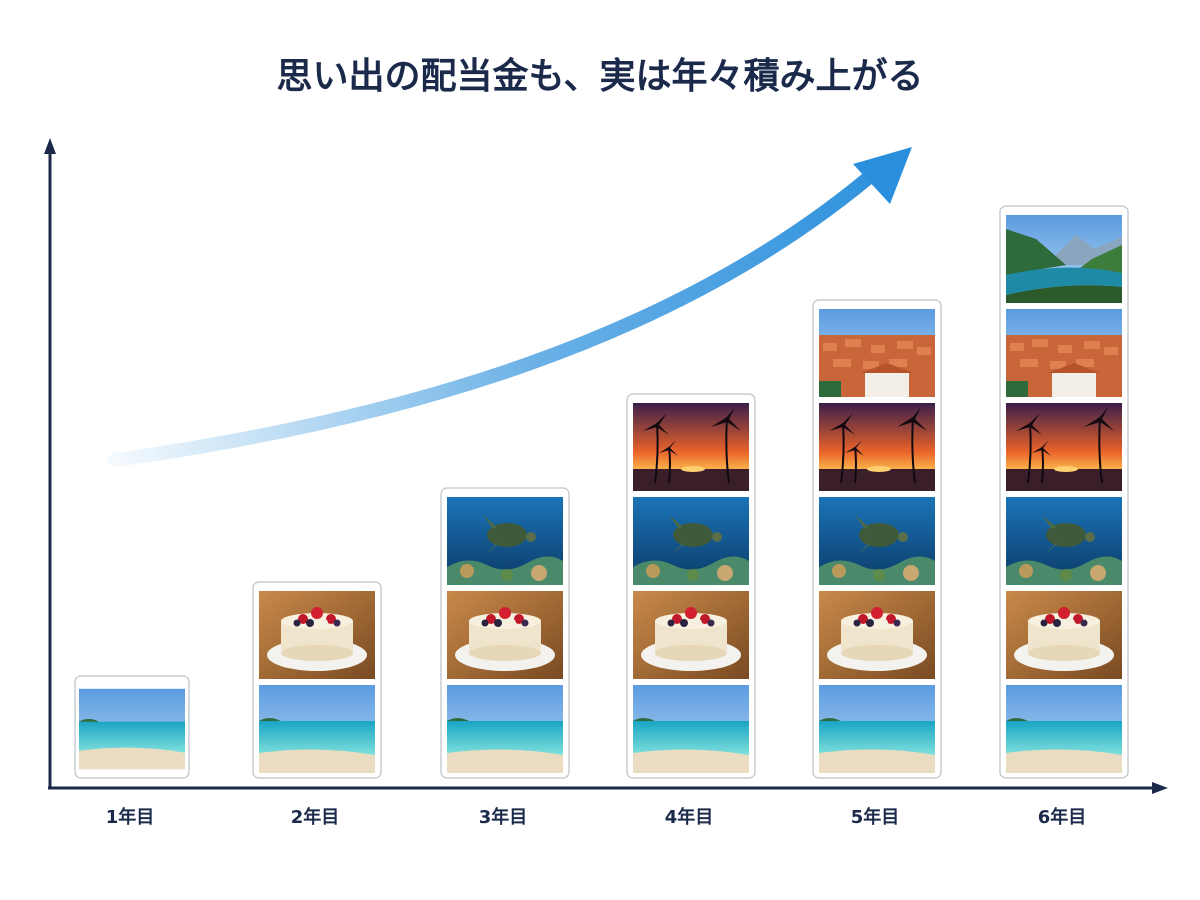 The image size is (1200, 900). I want to click on x-axis-head, so click(1160, 788).